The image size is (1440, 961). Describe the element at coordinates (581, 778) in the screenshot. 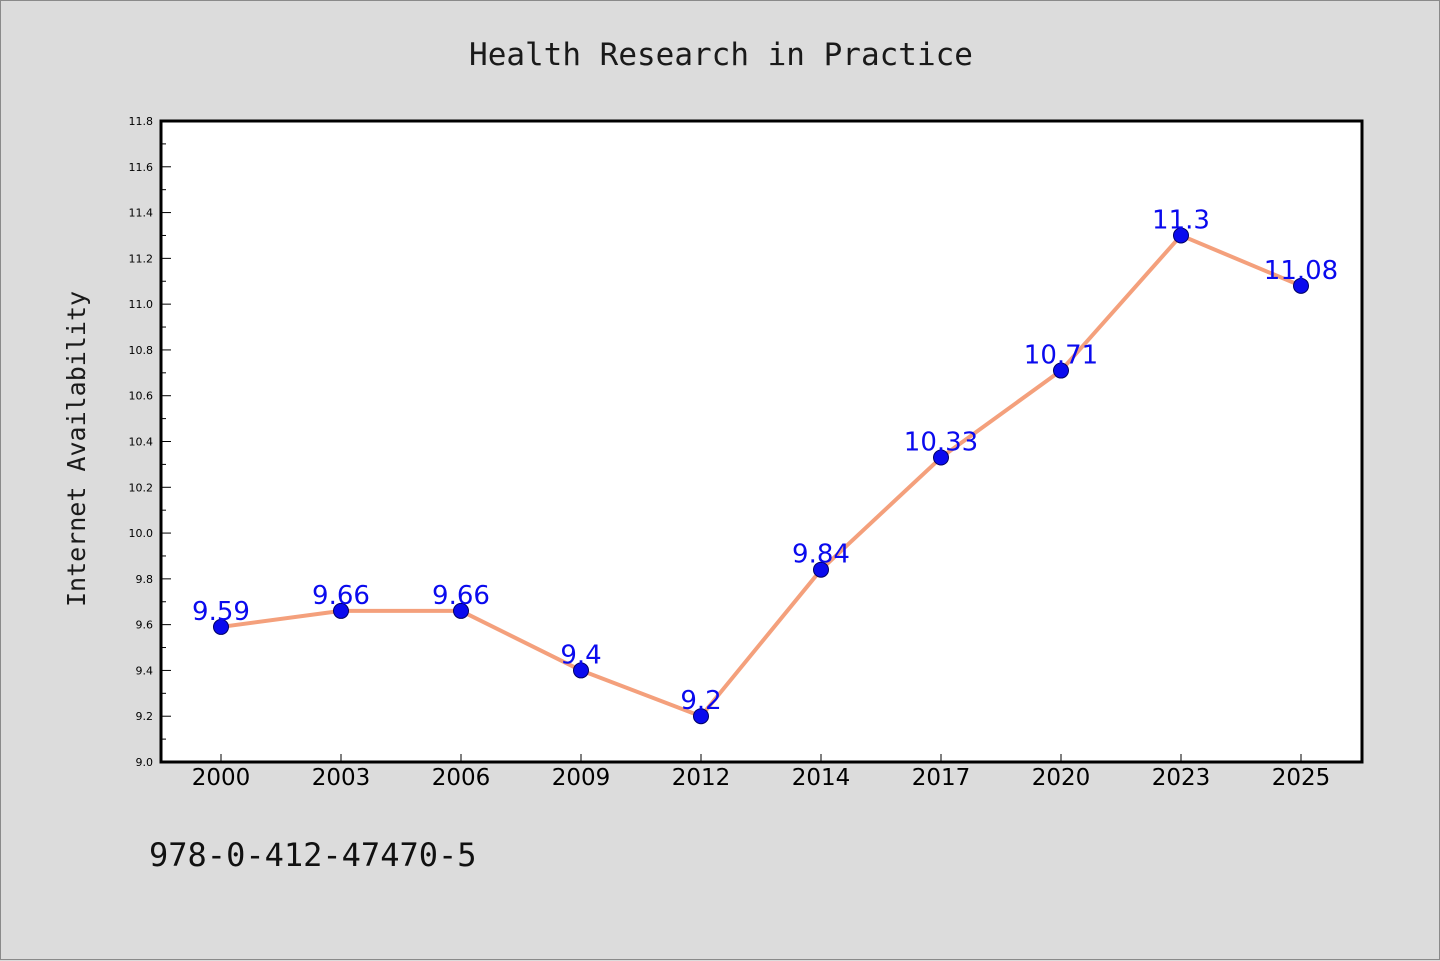

I see `x-tick-label: 2009` at that location.